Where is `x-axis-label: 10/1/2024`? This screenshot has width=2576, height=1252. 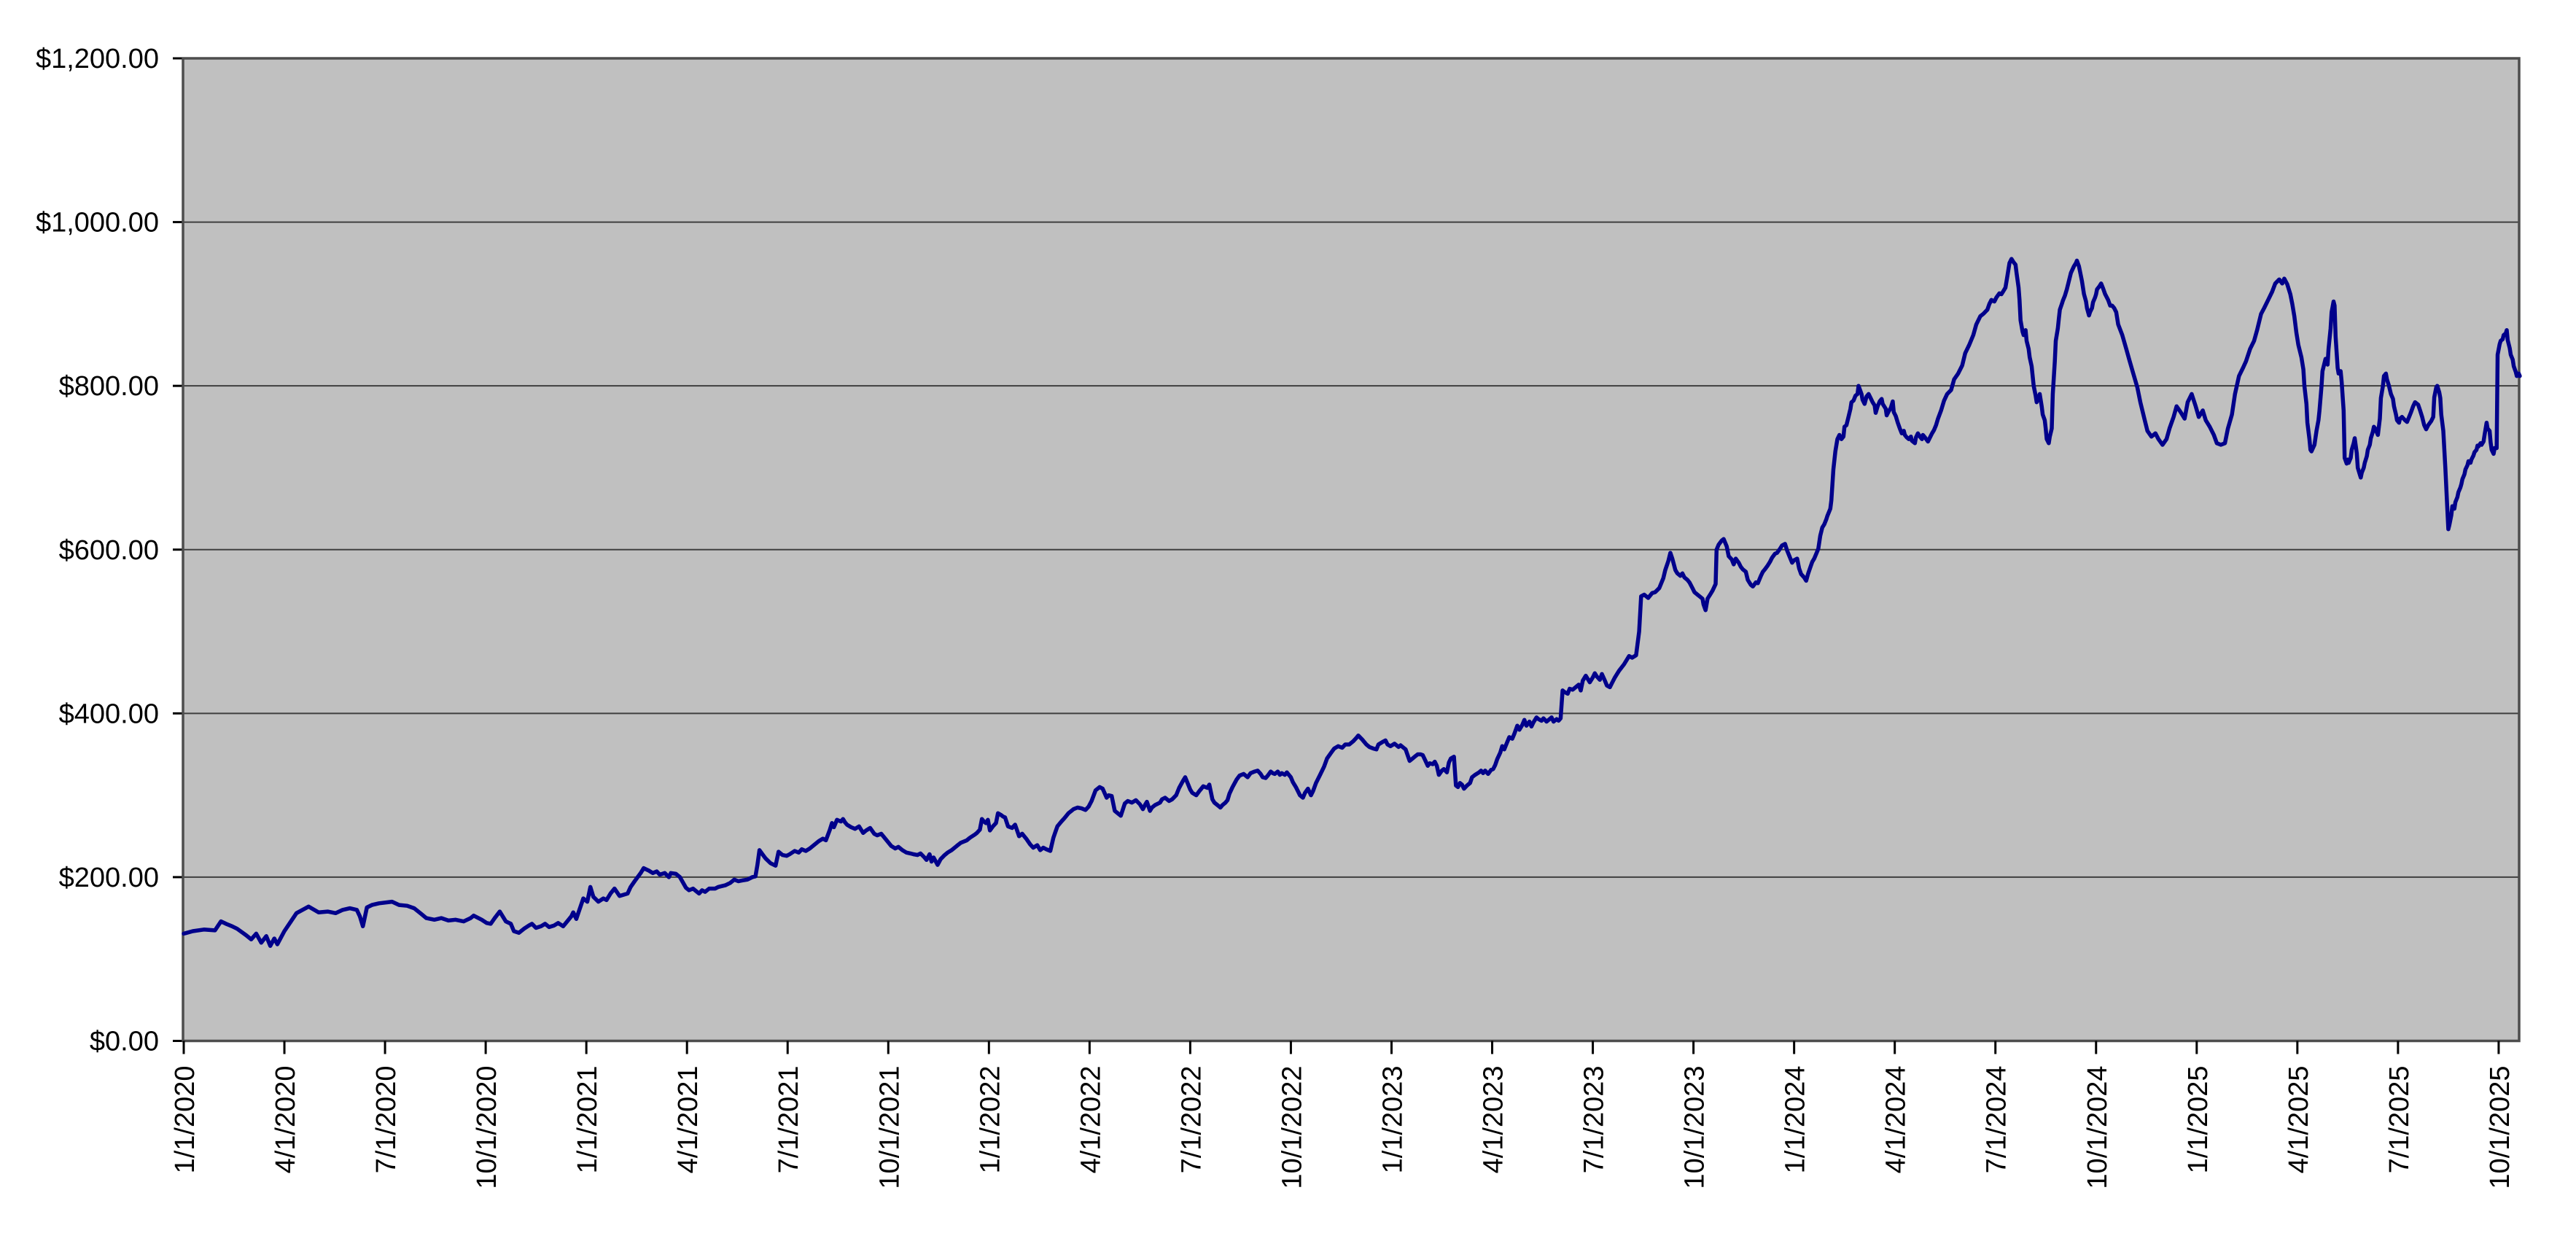
x-axis-label: 10/1/2024 is located at coordinates (2097, 1127).